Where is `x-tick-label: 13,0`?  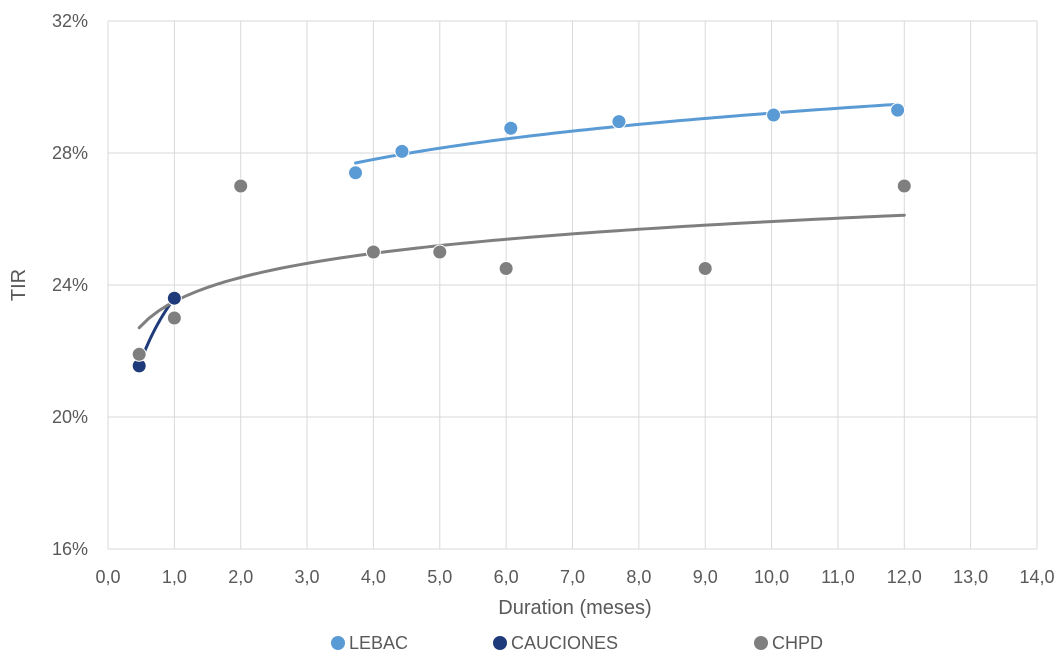 x-tick-label: 13,0 is located at coordinates (970, 577).